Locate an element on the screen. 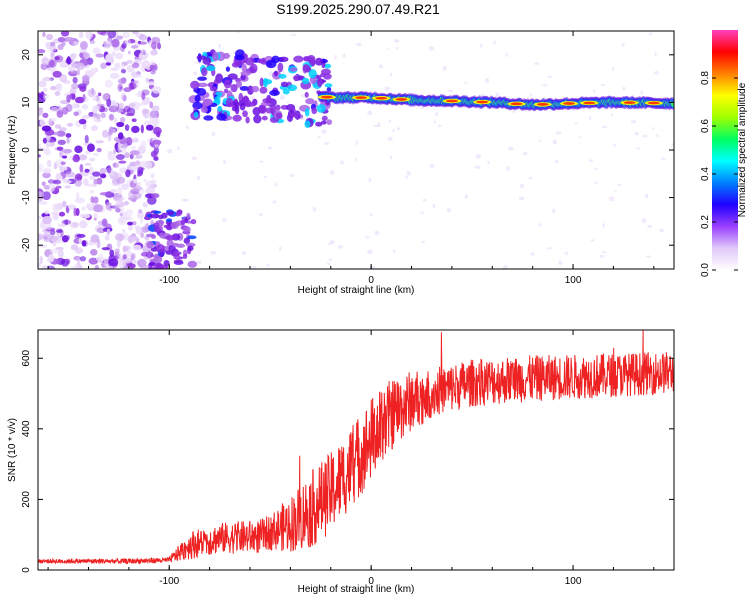  colorbar-title: Normalized spectral amplitude is located at coordinates (742, 149).